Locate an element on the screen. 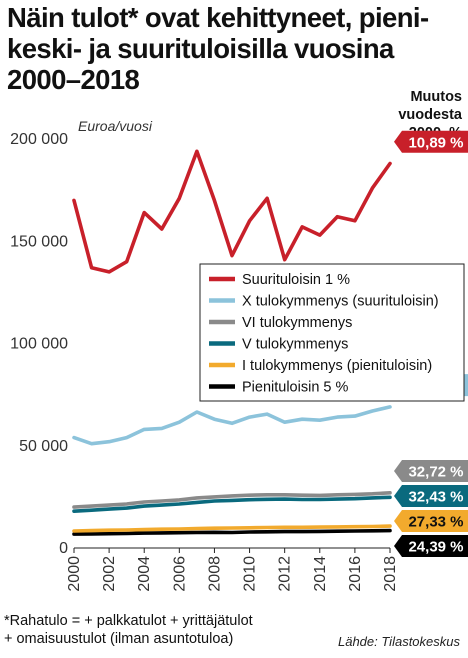 The width and height of the screenshot is (468, 658). change-label-suurituloisin-1: 10,89 % is located at coordinates (435, 142).